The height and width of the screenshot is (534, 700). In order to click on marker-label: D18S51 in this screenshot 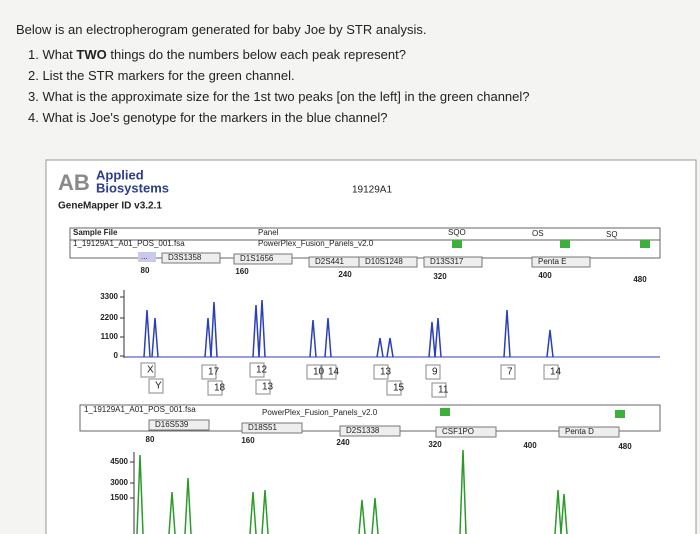, I will do `click(262, 427)`.